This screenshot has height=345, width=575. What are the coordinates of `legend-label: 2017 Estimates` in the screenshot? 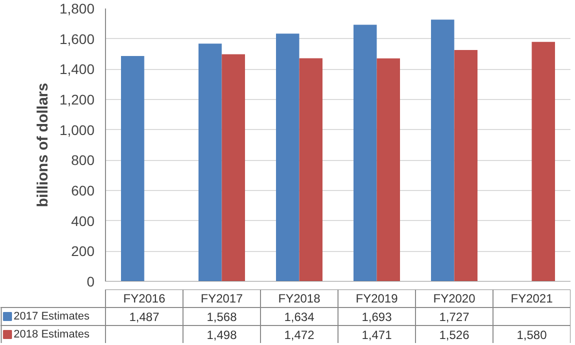 It's located at (52, 316).